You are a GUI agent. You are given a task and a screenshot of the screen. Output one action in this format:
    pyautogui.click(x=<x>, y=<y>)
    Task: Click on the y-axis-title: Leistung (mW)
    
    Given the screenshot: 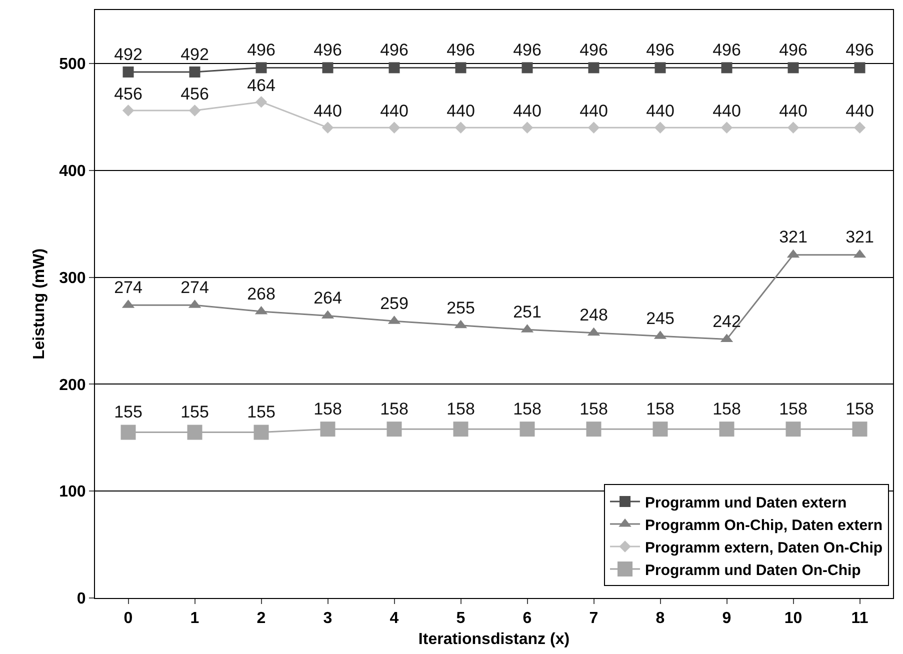 What is the action you would take?
    pyautogui.click(x=39, y=304)
    